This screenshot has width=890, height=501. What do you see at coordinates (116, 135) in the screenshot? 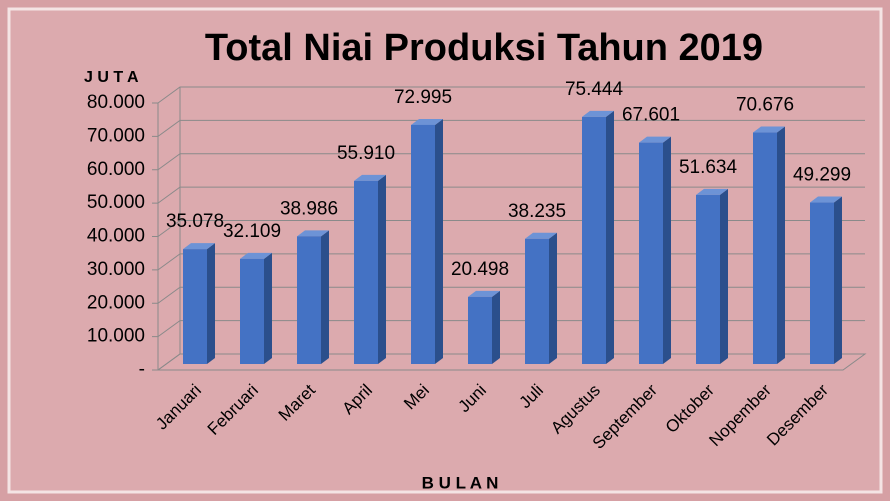
I see `y-tick-label: 70.000` at bounding box center [116, 135].